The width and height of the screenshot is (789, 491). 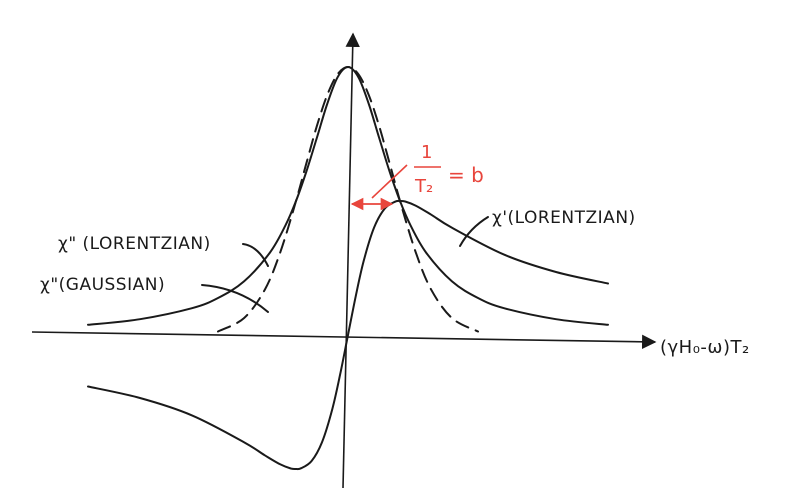 What do you see at coordinates (474, 231) in the screenshot?
I see `leader-chi1-lorentzian` at bounding box center [474, 231].